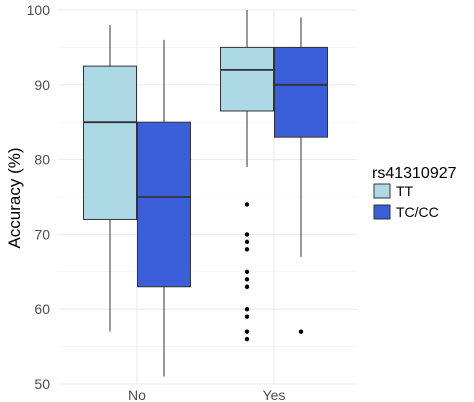 This screenshot has width=474, height=402. I want to click on y-tick-label: 80, so click(42, 160).